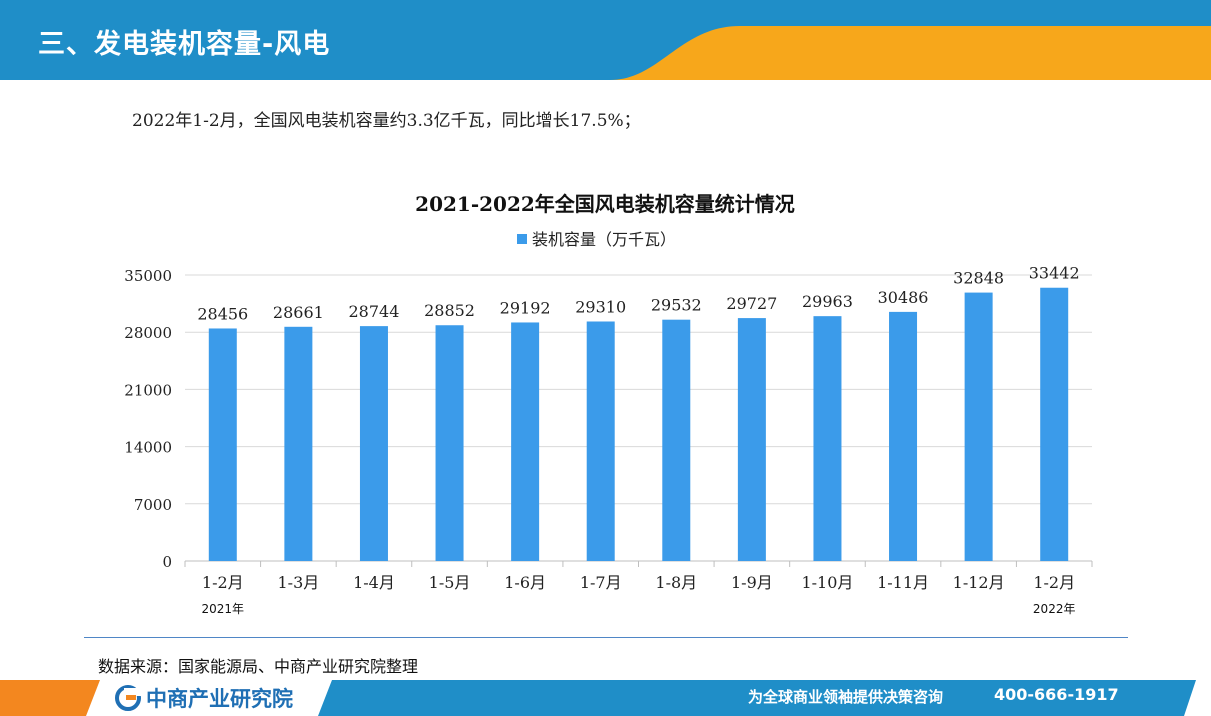 Image resolution: width=1211 pixels, height=716 pixels. What do you see at coordinates (598, 698) in the screenshot?
I see `footer-bar` at bounding box center [598, 698].